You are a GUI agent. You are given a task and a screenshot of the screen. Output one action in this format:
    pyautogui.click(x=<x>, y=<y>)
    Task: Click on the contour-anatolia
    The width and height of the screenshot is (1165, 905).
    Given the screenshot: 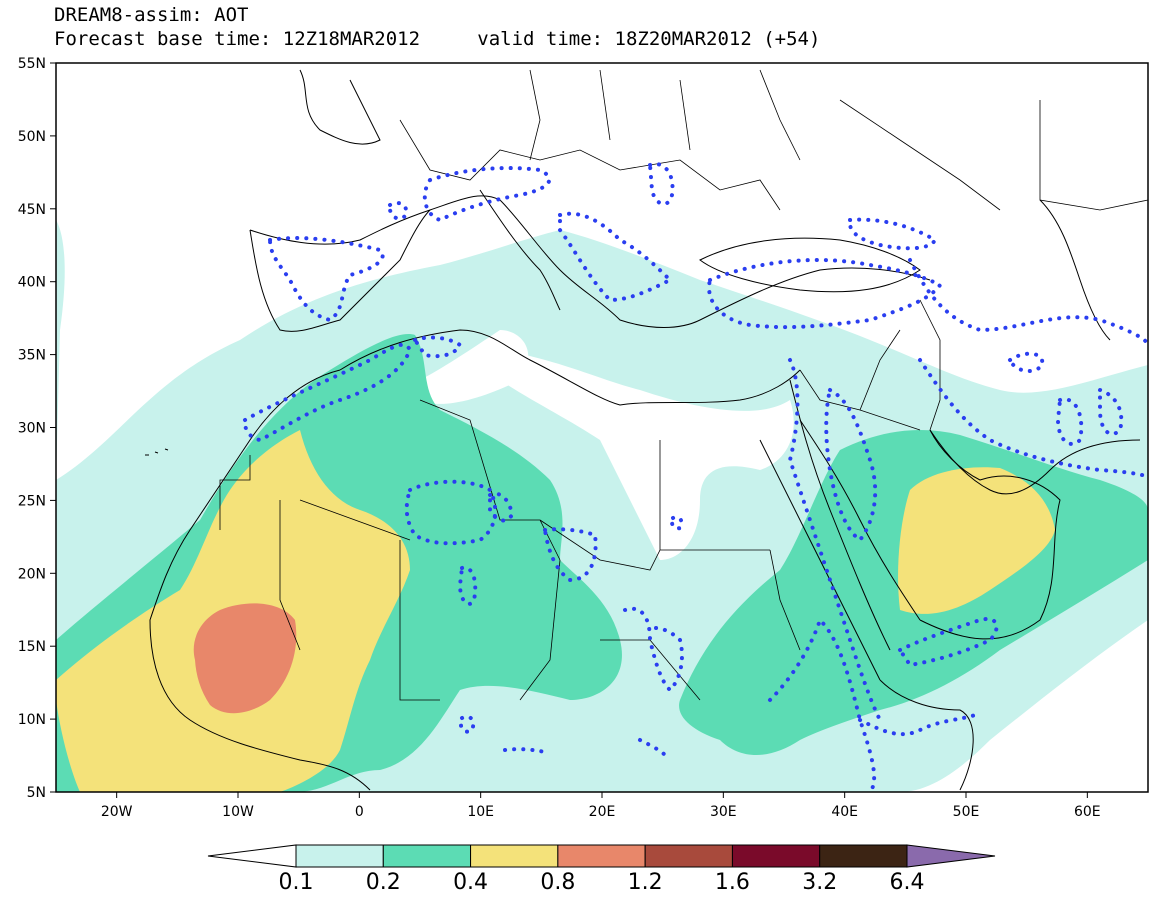 What is the action you would take?
    pyautogui.click(x=825, y=294)
    